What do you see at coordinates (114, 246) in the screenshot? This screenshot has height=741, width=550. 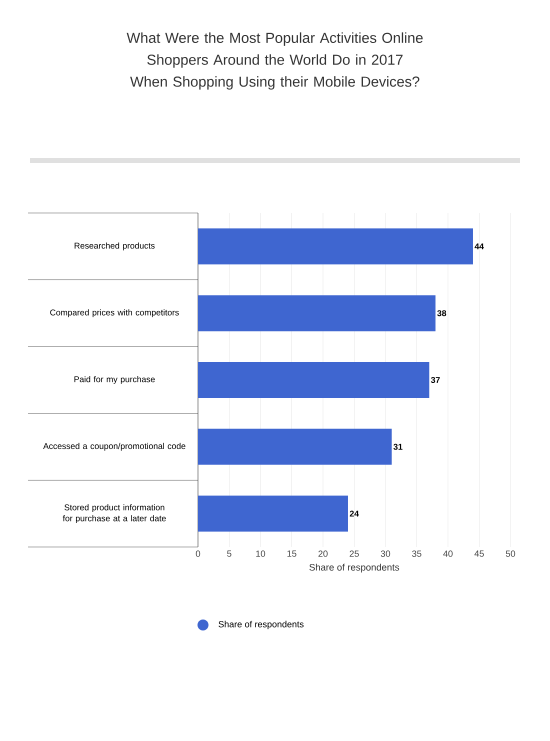 I see `y-tick-label: Researched products` at bounding box center [114, 246].